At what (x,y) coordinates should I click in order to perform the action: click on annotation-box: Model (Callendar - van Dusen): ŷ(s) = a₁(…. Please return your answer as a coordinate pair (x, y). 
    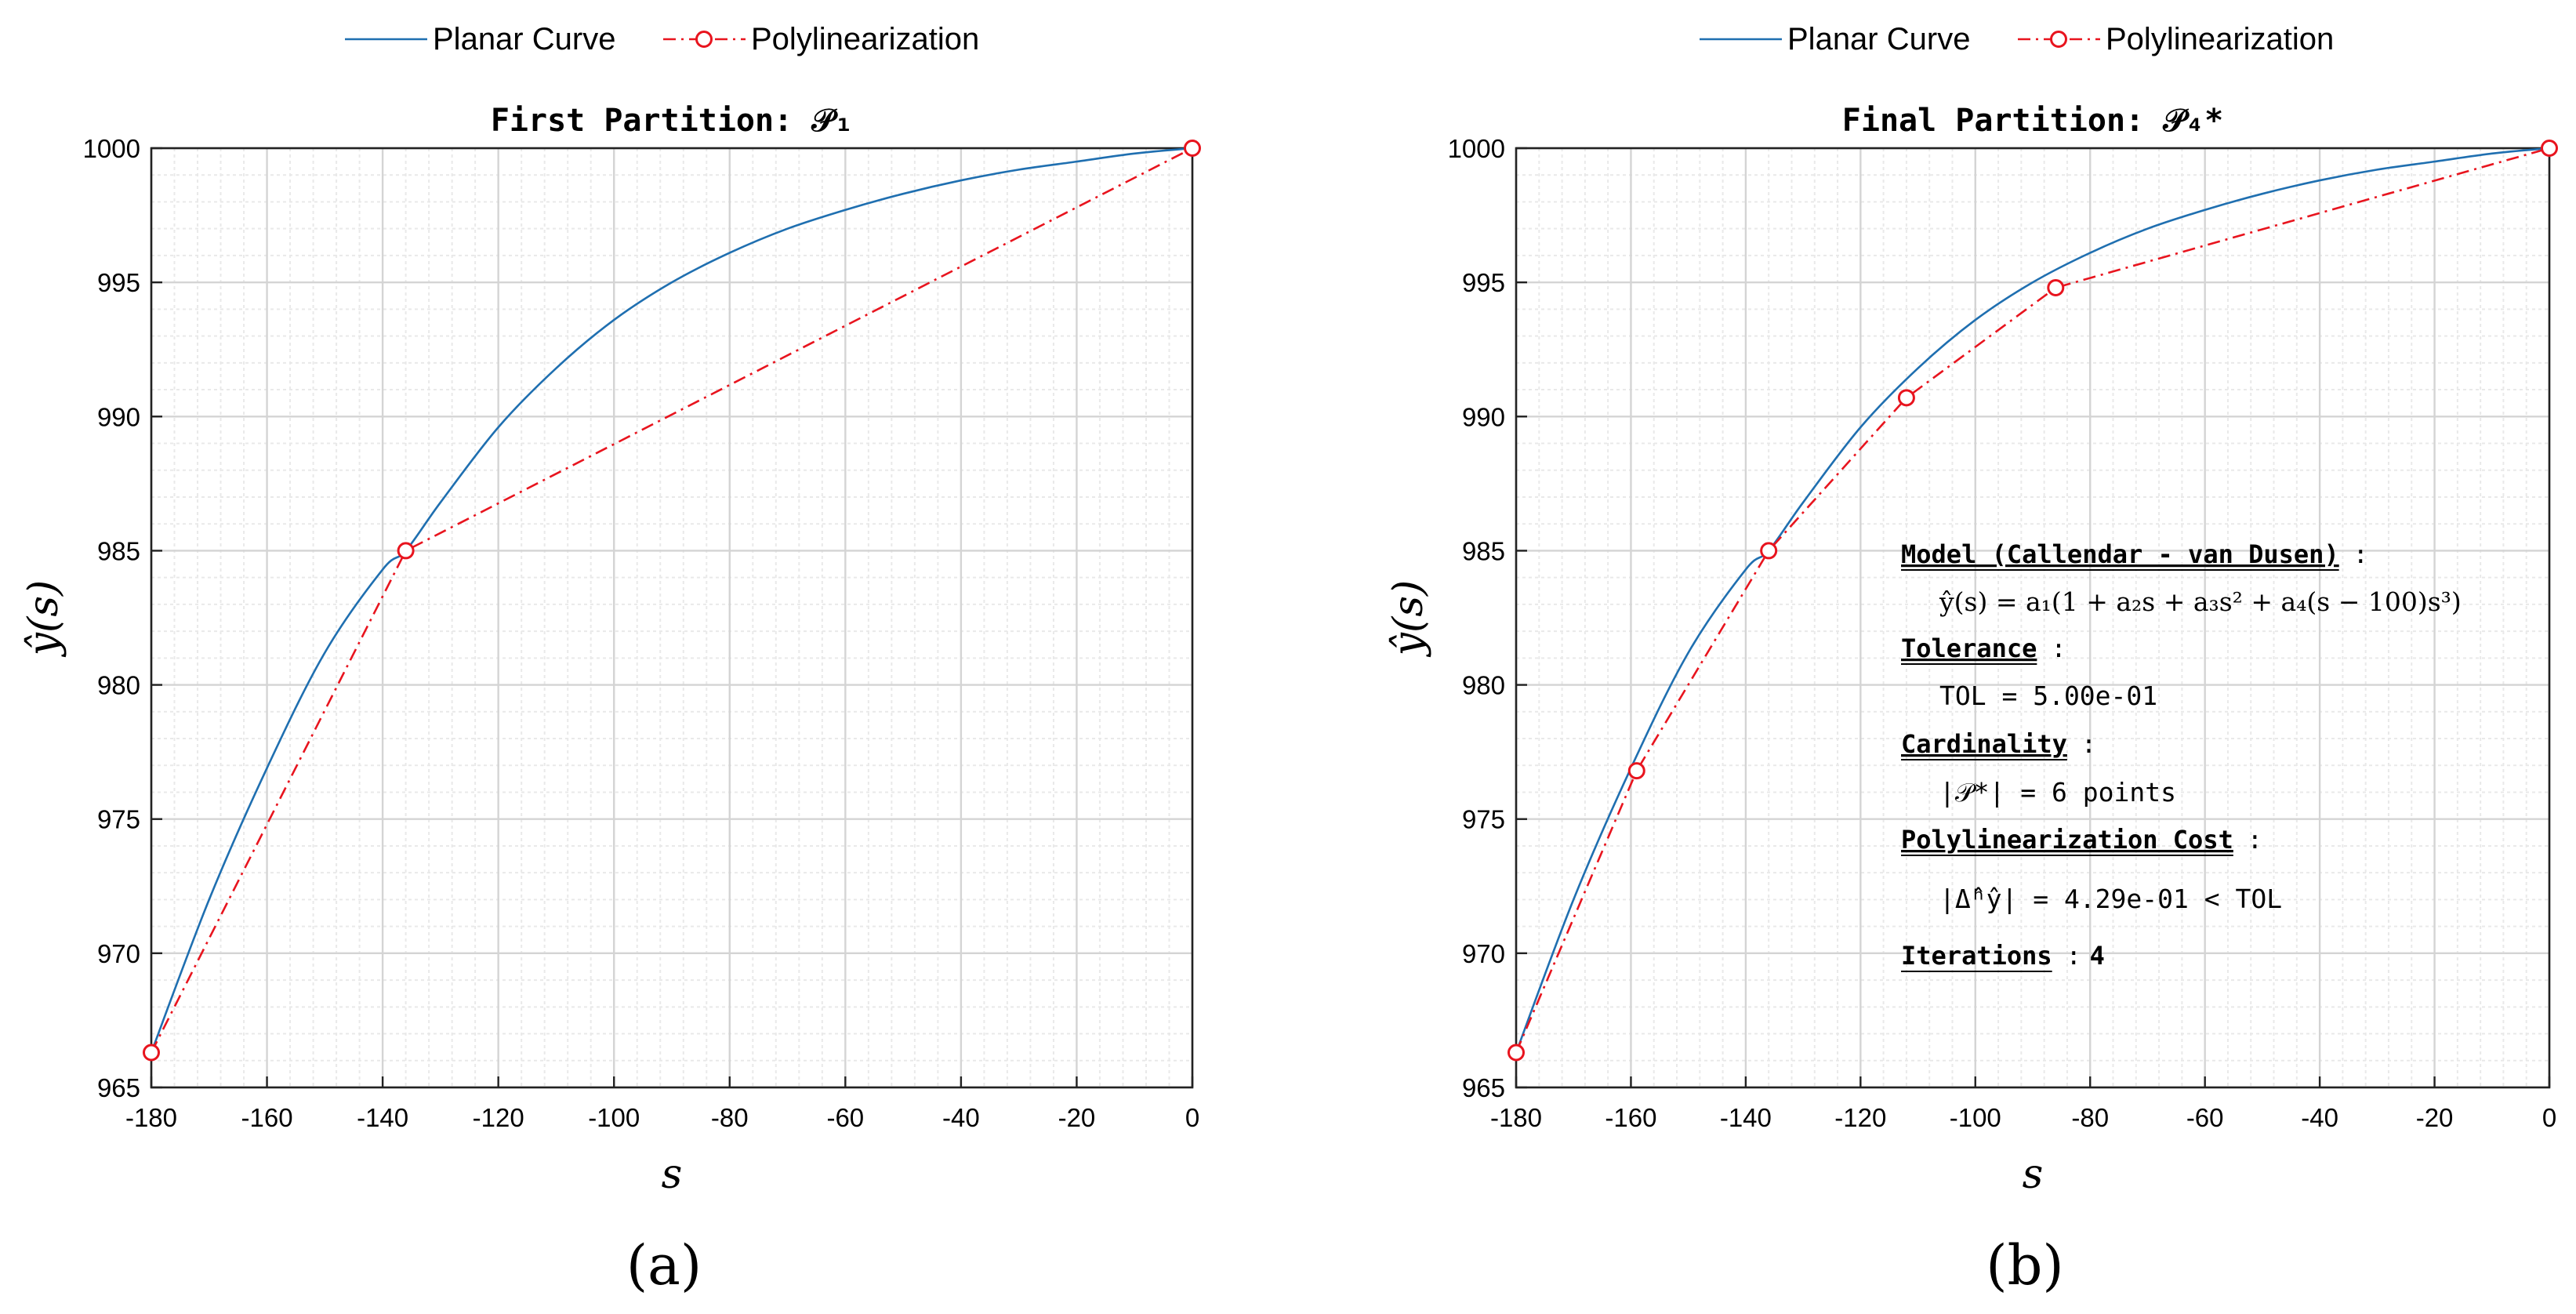
    Looking at the image, I should click on (2182, 756).